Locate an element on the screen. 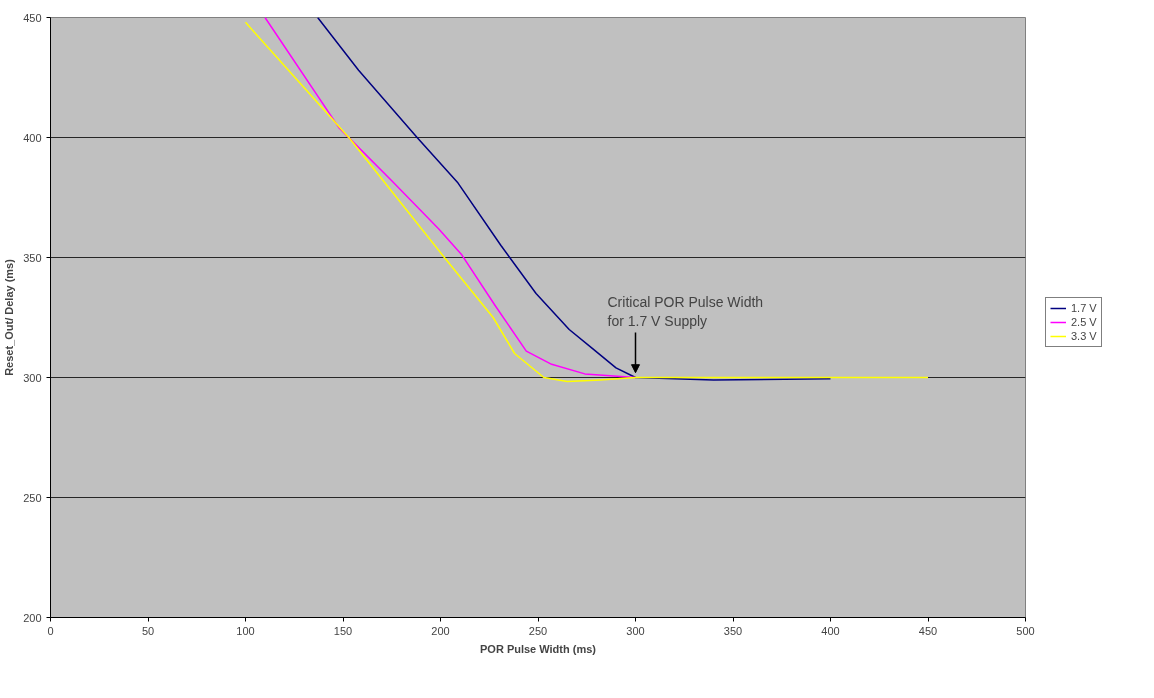 This screenshot has height=698, width=1154. x-tick-label: 100 is located at coordinates (245, 630).